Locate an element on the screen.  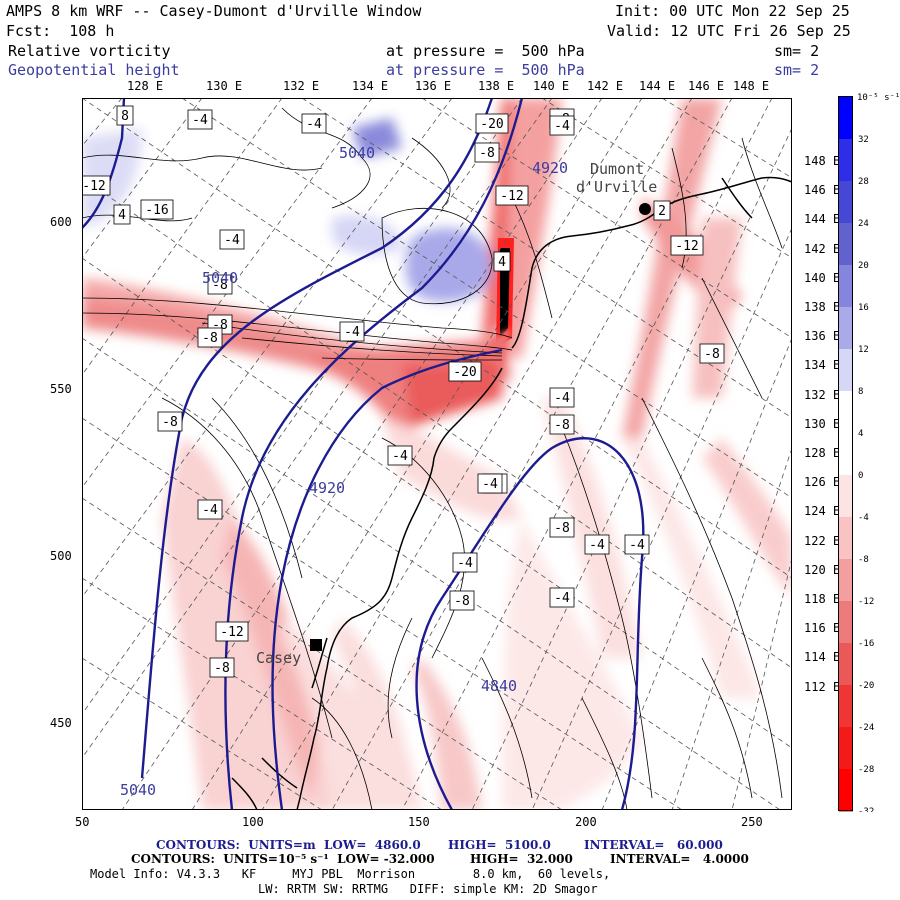
colorbar-label: -32 is located at coordinates (866, 809).